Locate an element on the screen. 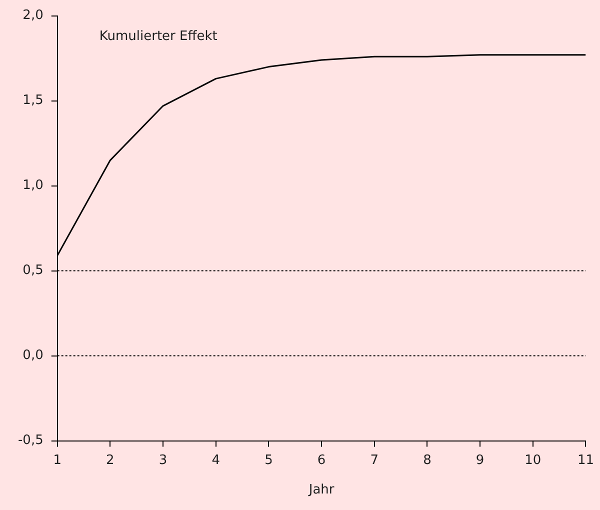 This screenshot has width=600, height=510. y-tick-label: 0,5 is located at coordinates (33, 270).